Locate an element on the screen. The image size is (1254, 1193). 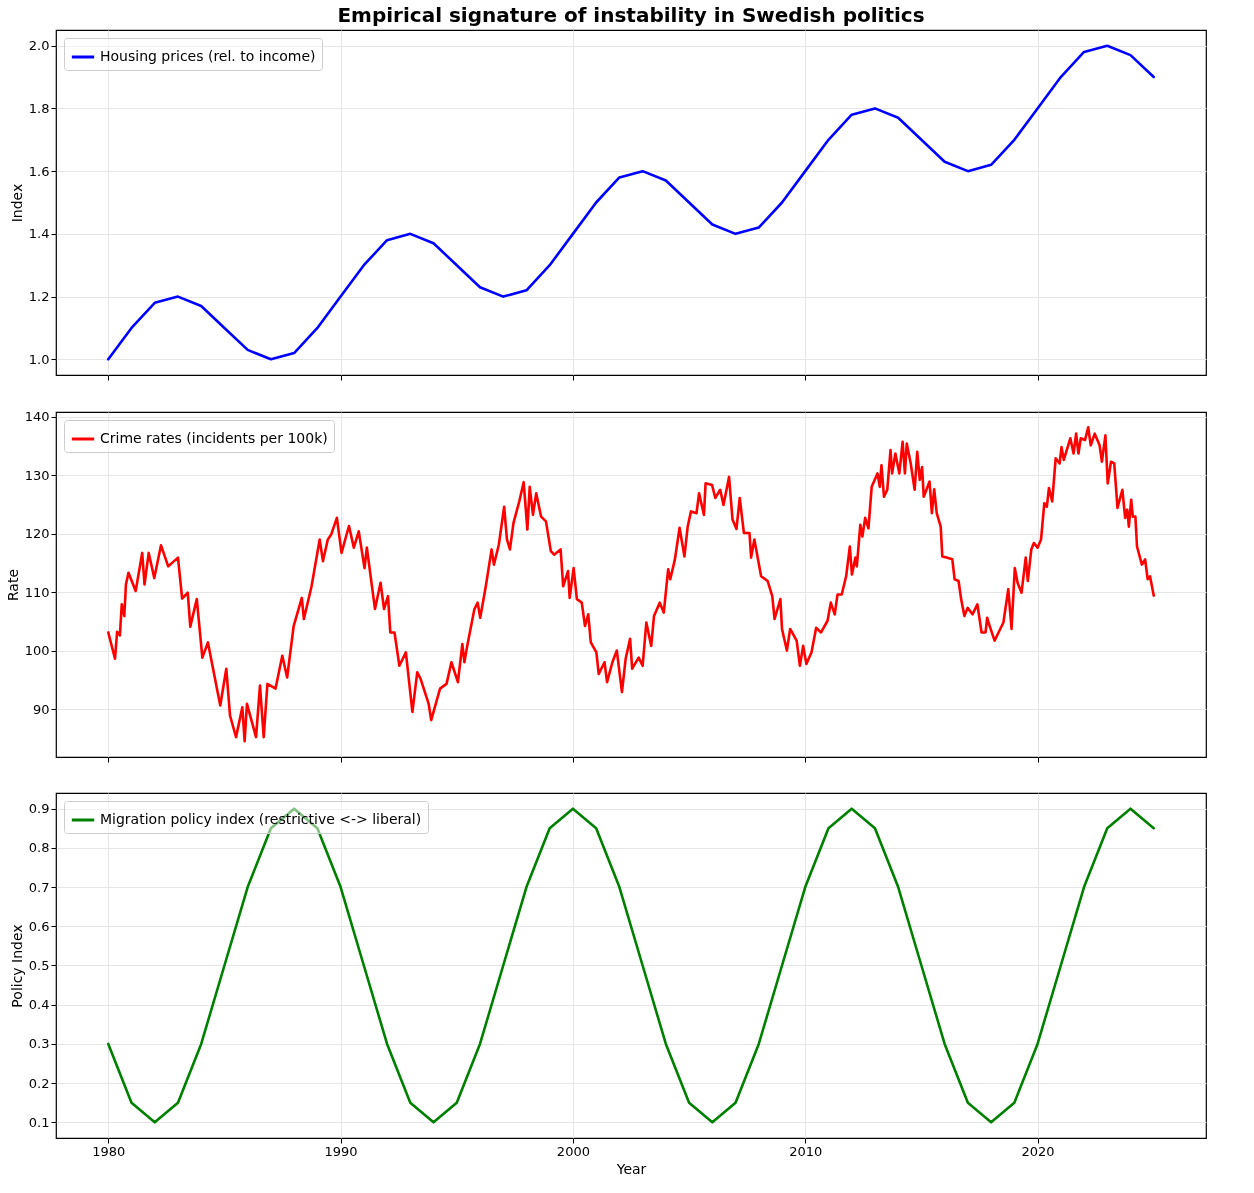
y-tick-label: 0.4 is located at coordinates (39, 1005).